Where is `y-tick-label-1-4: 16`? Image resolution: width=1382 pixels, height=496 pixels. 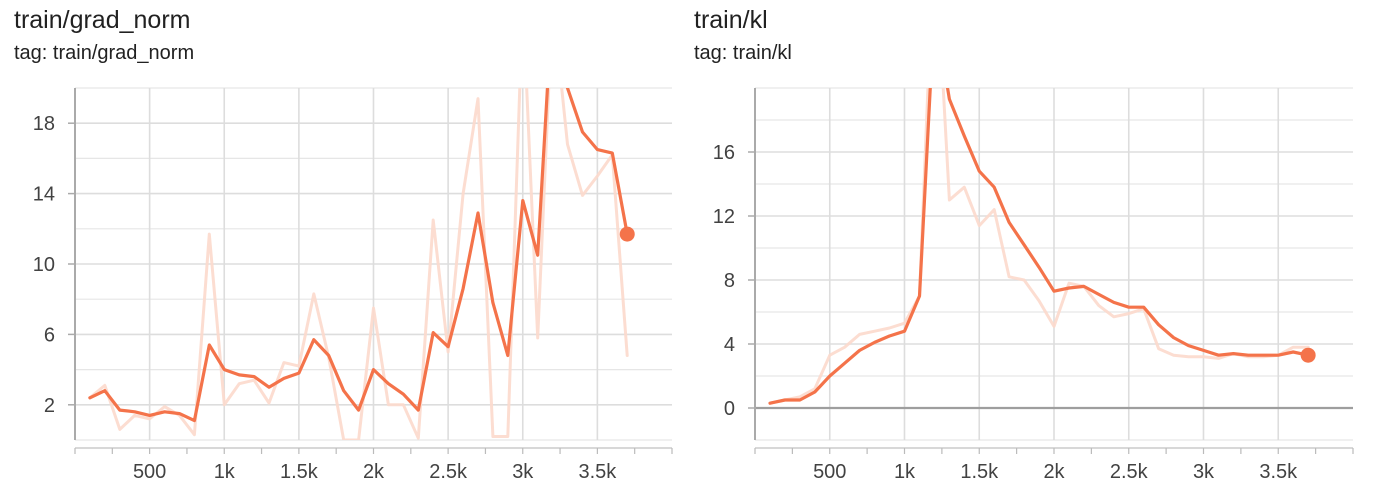 y-tick-label-1-4: 16 is located at coordinates (724, 153).